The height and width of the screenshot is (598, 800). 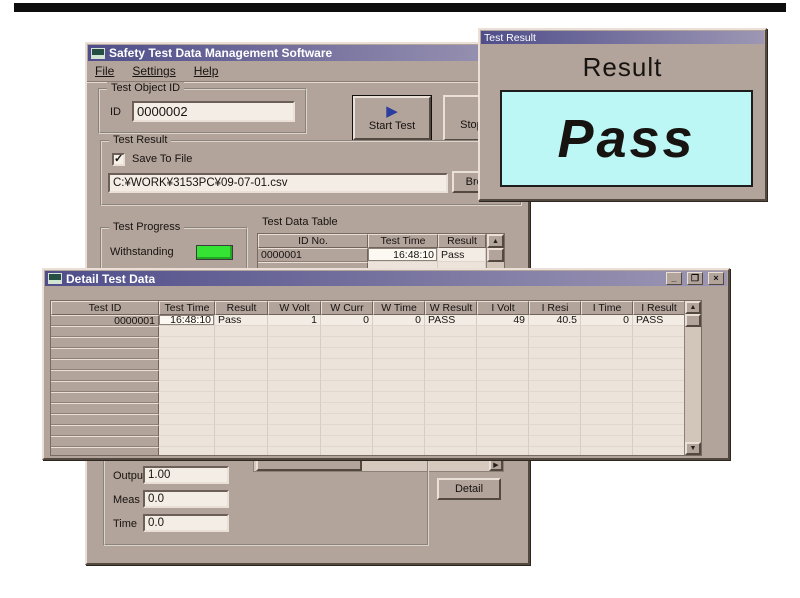 What do you see at coordinates (154, 71) in the screenshot?
I see `menu-settings: Settings` at bounding box center [154, 71].